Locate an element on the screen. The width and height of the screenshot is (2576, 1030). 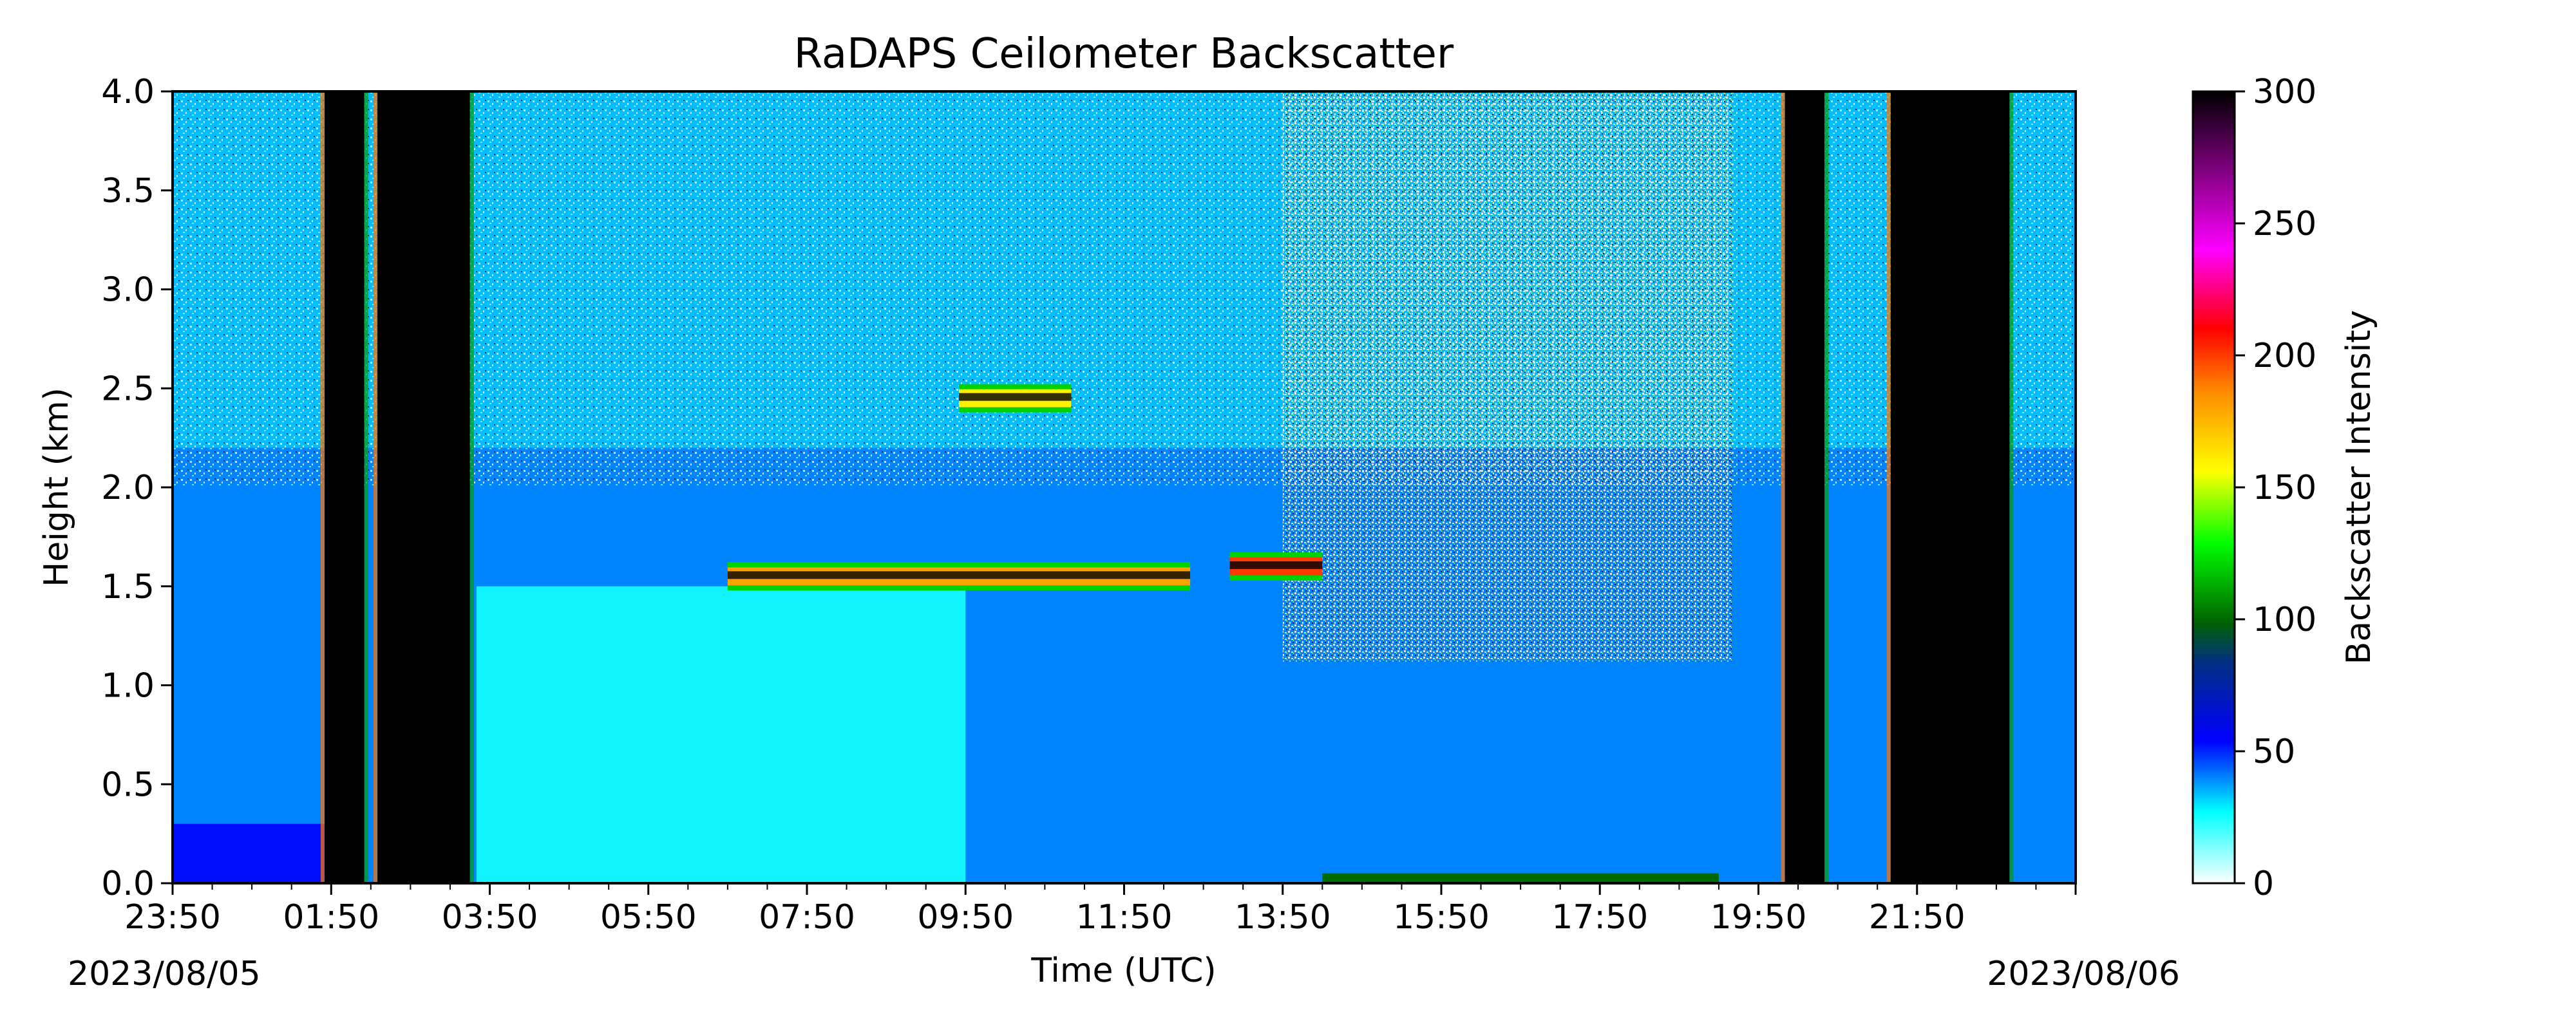
x-tick-label: 01:50 is located at coordinates (331, 917).